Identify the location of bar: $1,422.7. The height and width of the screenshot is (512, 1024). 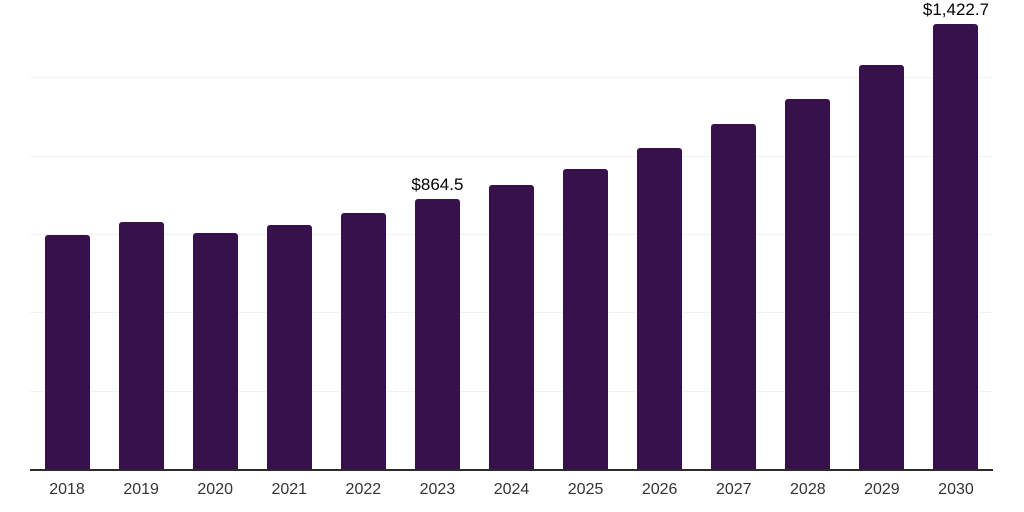
(956, 235).